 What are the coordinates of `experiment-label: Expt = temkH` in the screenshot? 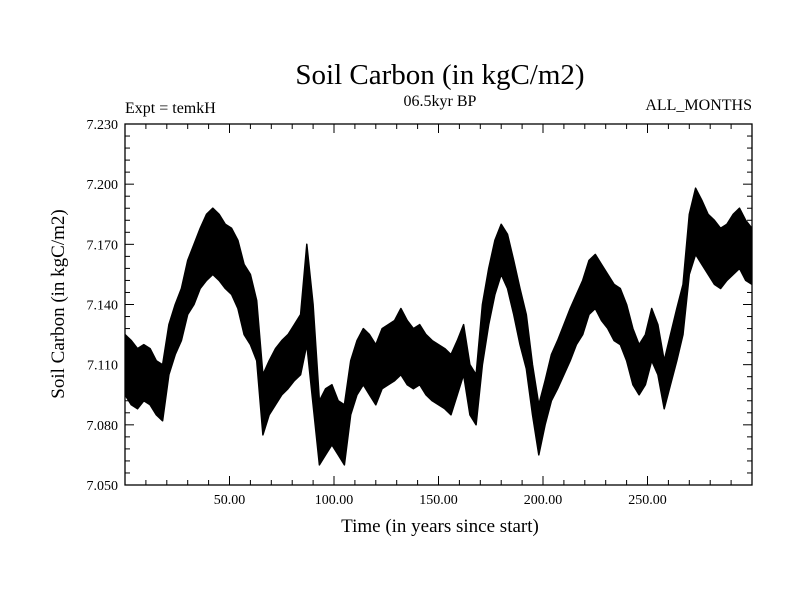 It's located at (170, 108).